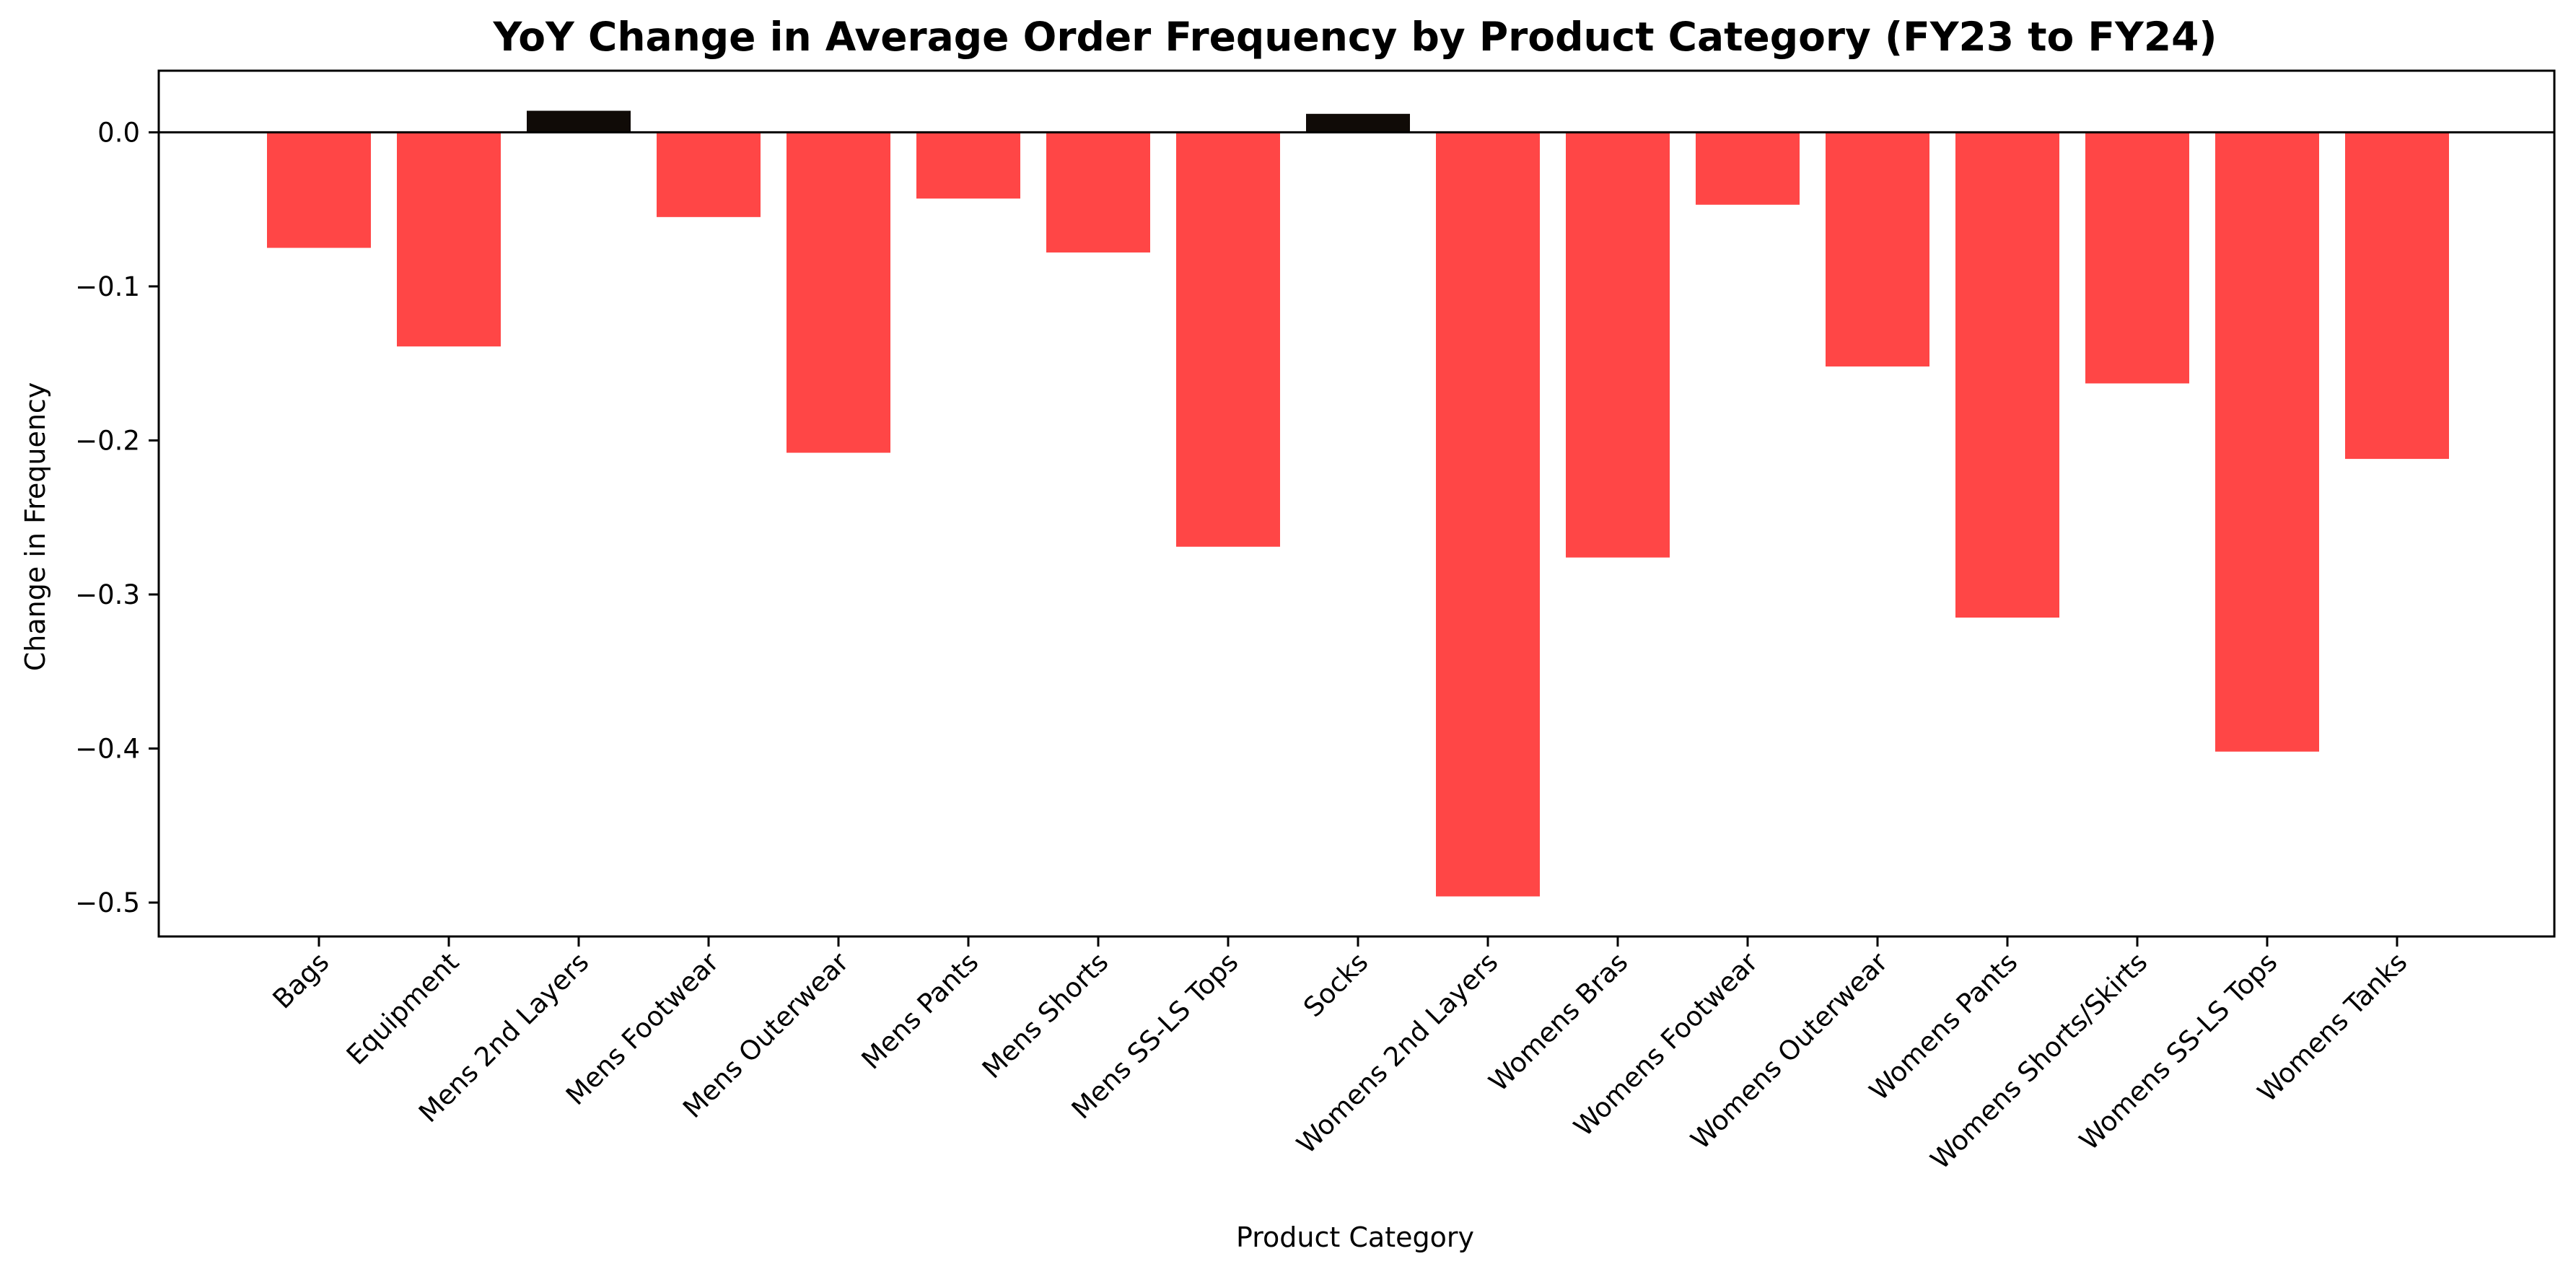  What do you see at coordinates (449, 239) in the screenshot?
I see `bar-equipment` at bounding box center [449, 239].